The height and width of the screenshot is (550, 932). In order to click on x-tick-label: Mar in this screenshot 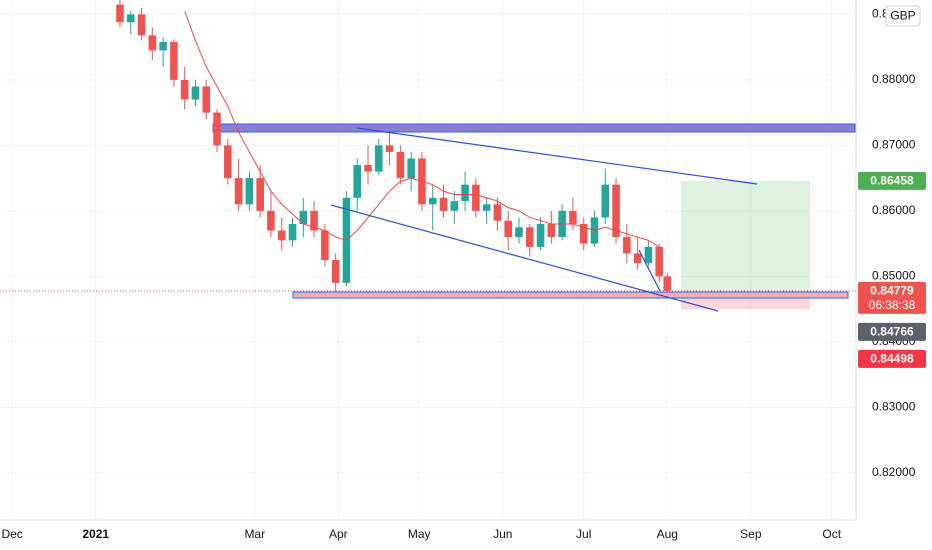, I will do `click(254, 534)`.